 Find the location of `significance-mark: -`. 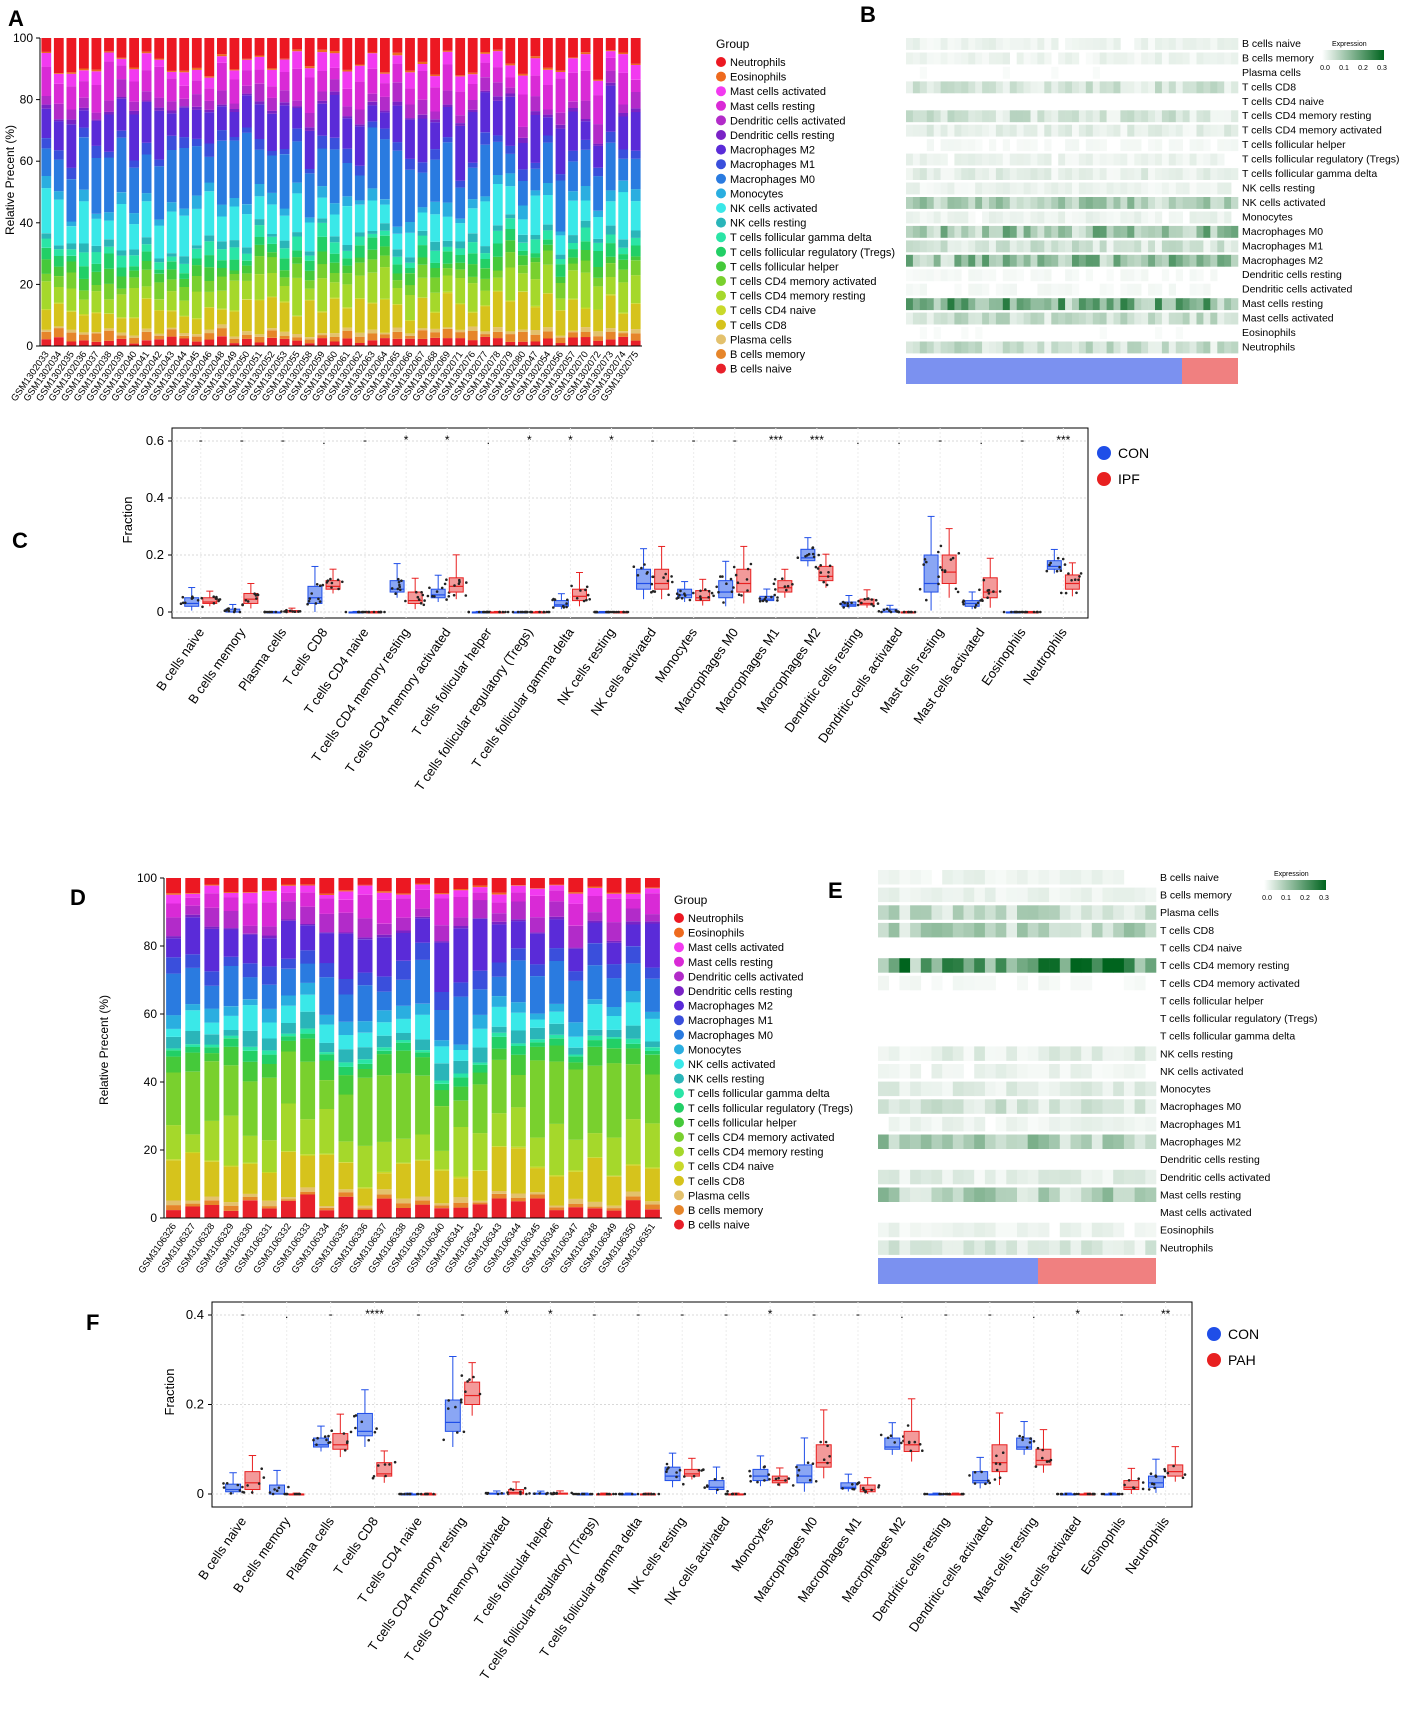

significance-mark: - is located at coordinates (735, 440).